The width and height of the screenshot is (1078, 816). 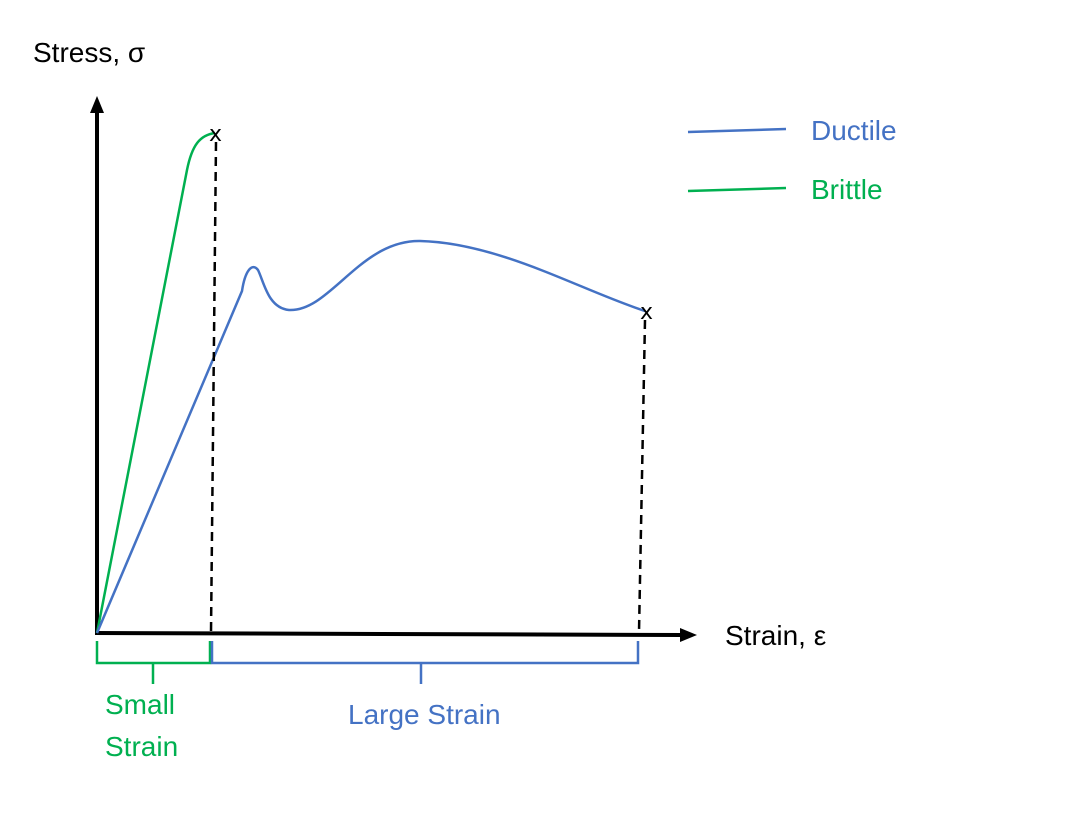 I want to click on brittle-fracture-marker: x, so click(x=215, y=134).